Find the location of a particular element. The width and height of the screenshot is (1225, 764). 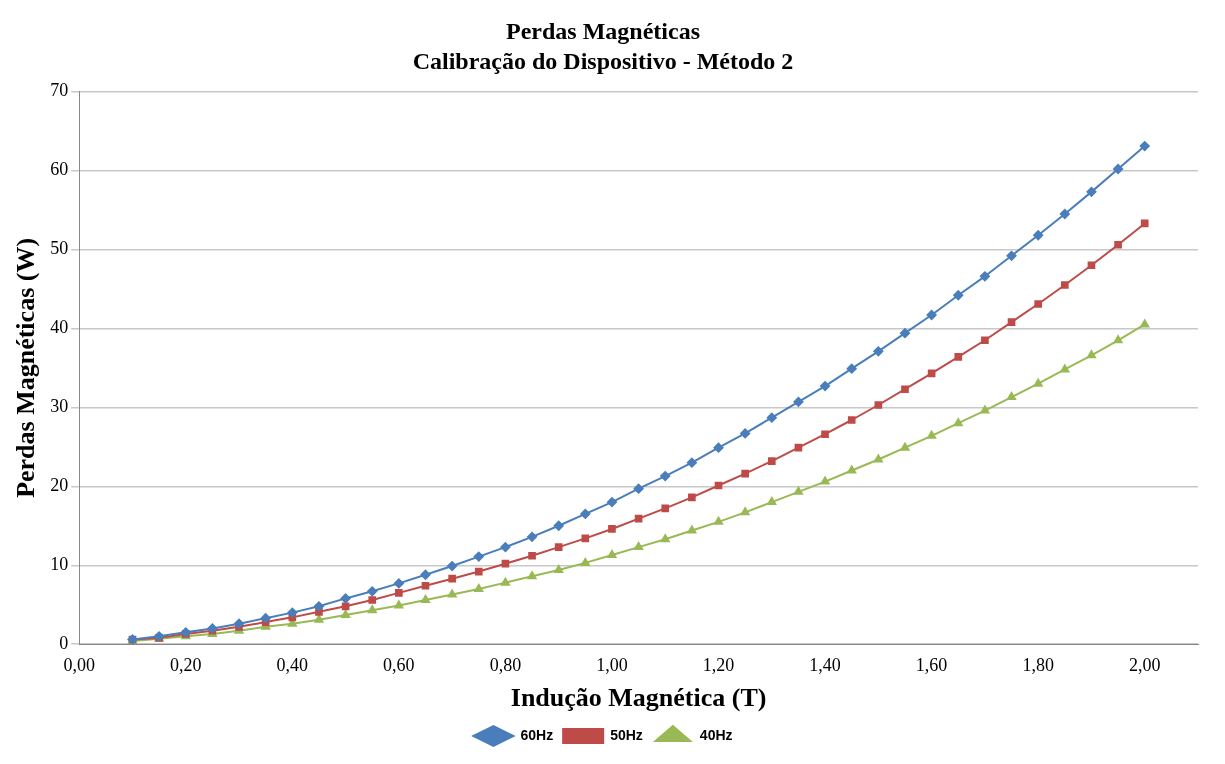

x-tick-label: 0,00 is located at coordinates (79, 664).